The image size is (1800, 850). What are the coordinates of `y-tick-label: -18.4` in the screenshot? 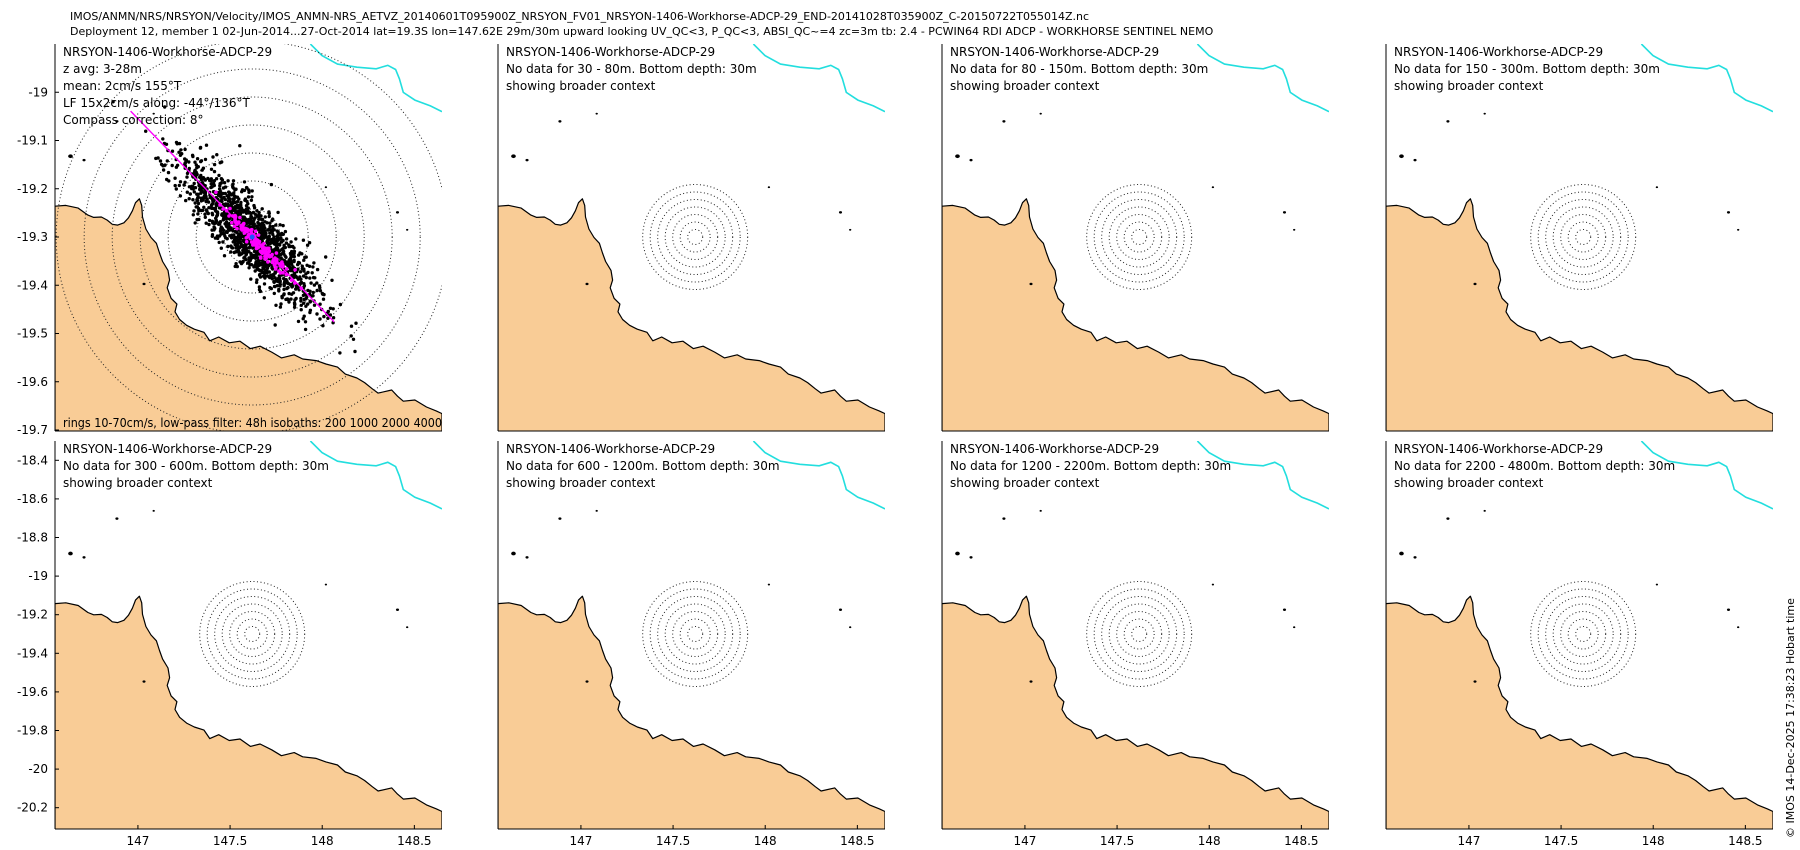 It's located at (32, 460).